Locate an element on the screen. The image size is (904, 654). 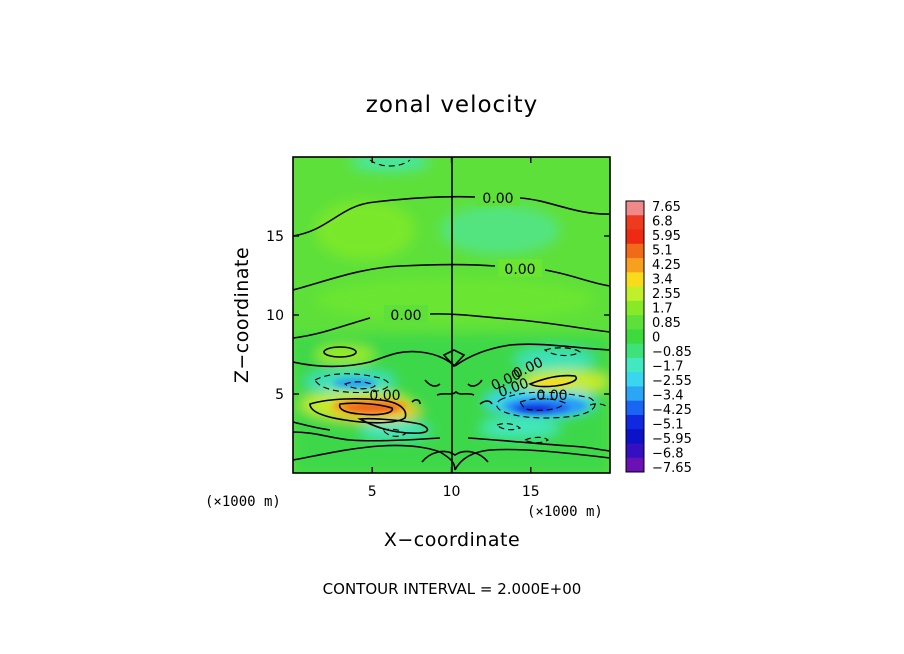
y-tick-label: 15 is located at coordinates (275, 237).